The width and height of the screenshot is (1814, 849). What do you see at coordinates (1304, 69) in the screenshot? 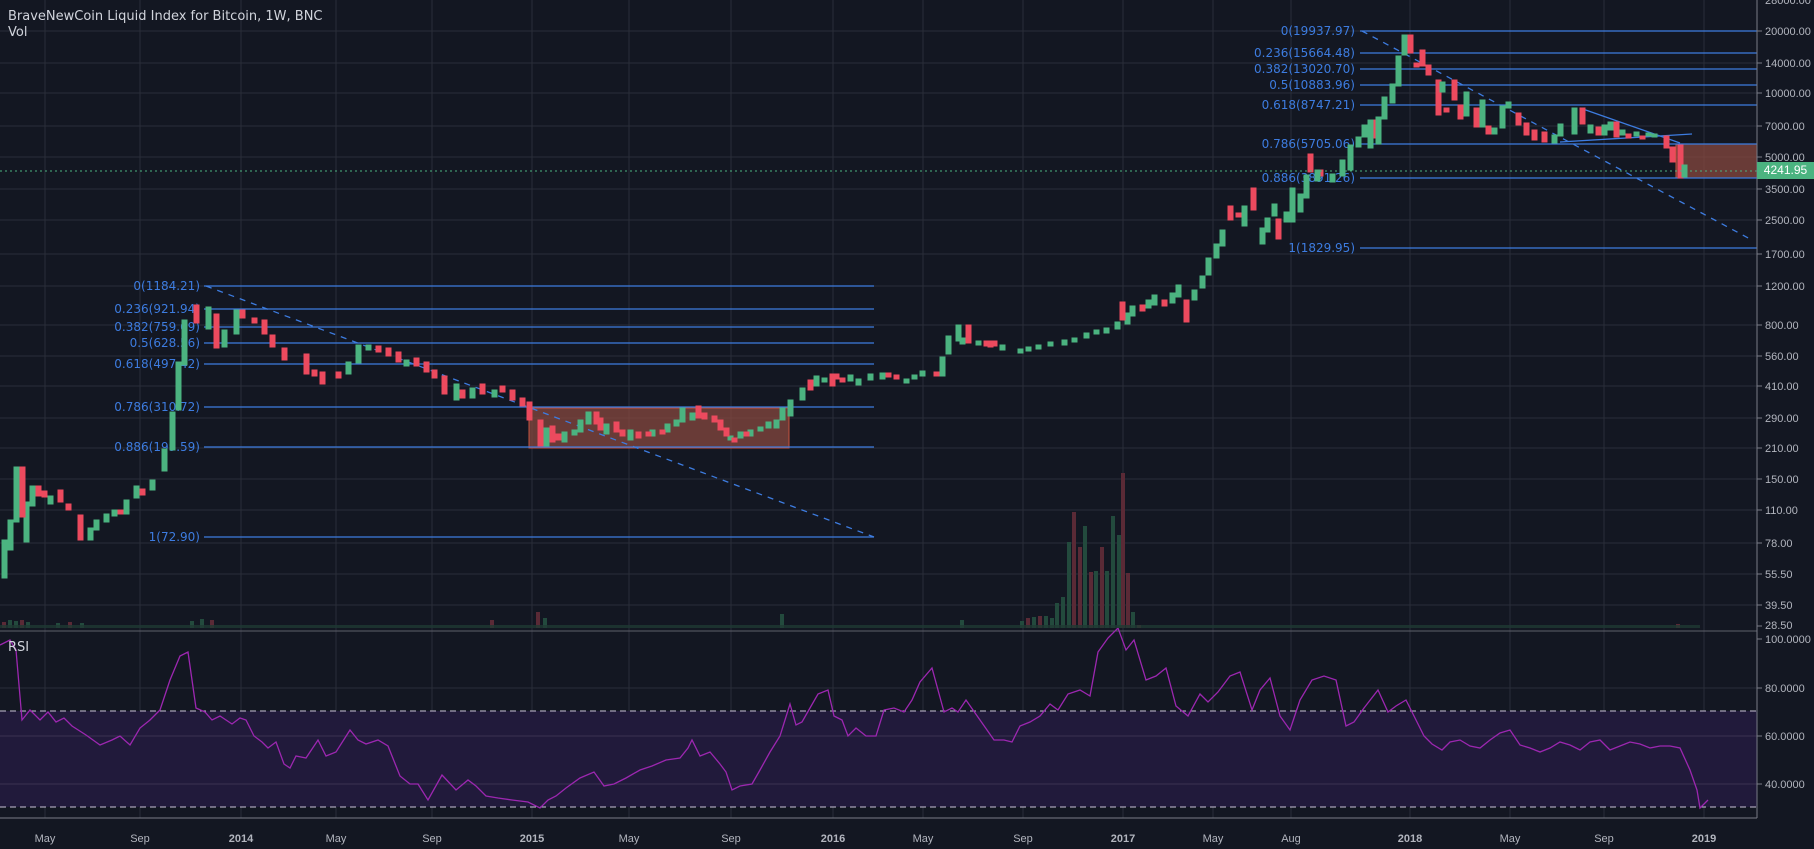
I see `svg-text: 0.382(13020.70)` at bounding box center [1304, 69].